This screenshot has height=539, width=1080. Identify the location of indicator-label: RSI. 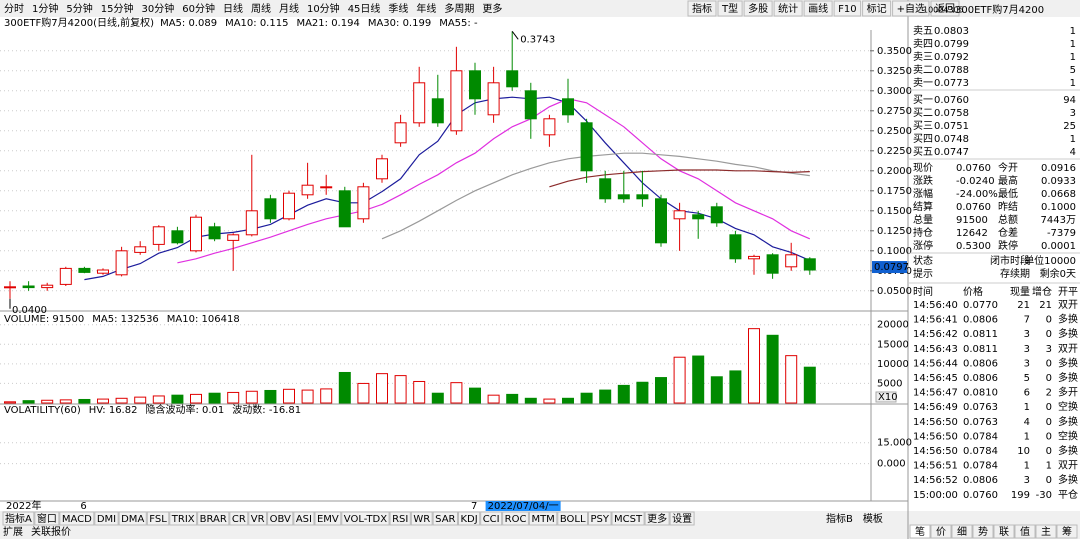
(400, 519).